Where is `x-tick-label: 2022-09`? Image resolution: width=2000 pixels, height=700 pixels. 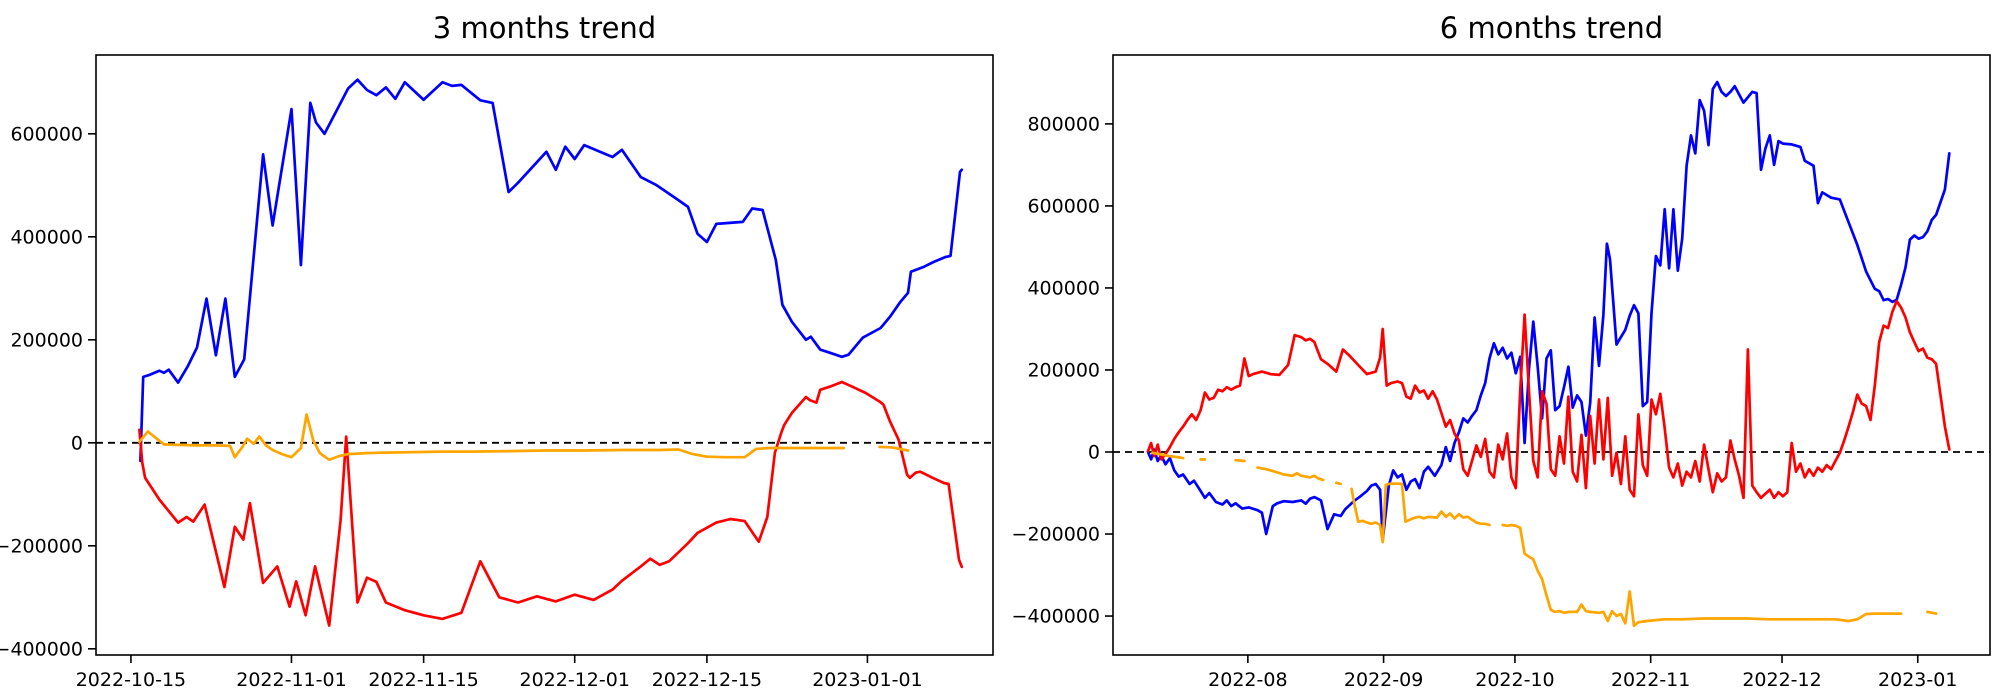
x-tick-label: 2022-09 is located at coordinates (1383, 680).